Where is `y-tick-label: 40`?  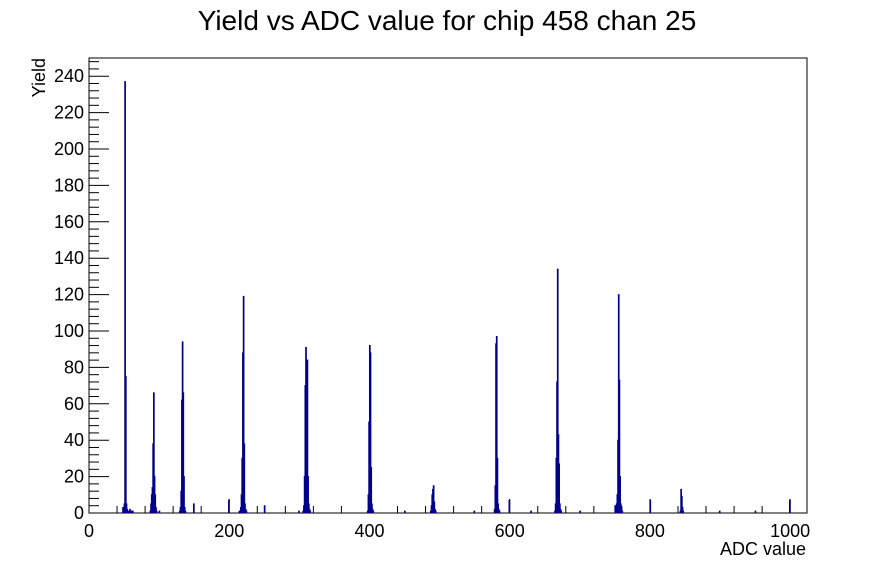
y-tick-label: 40 is located at coordinates (74, 440).